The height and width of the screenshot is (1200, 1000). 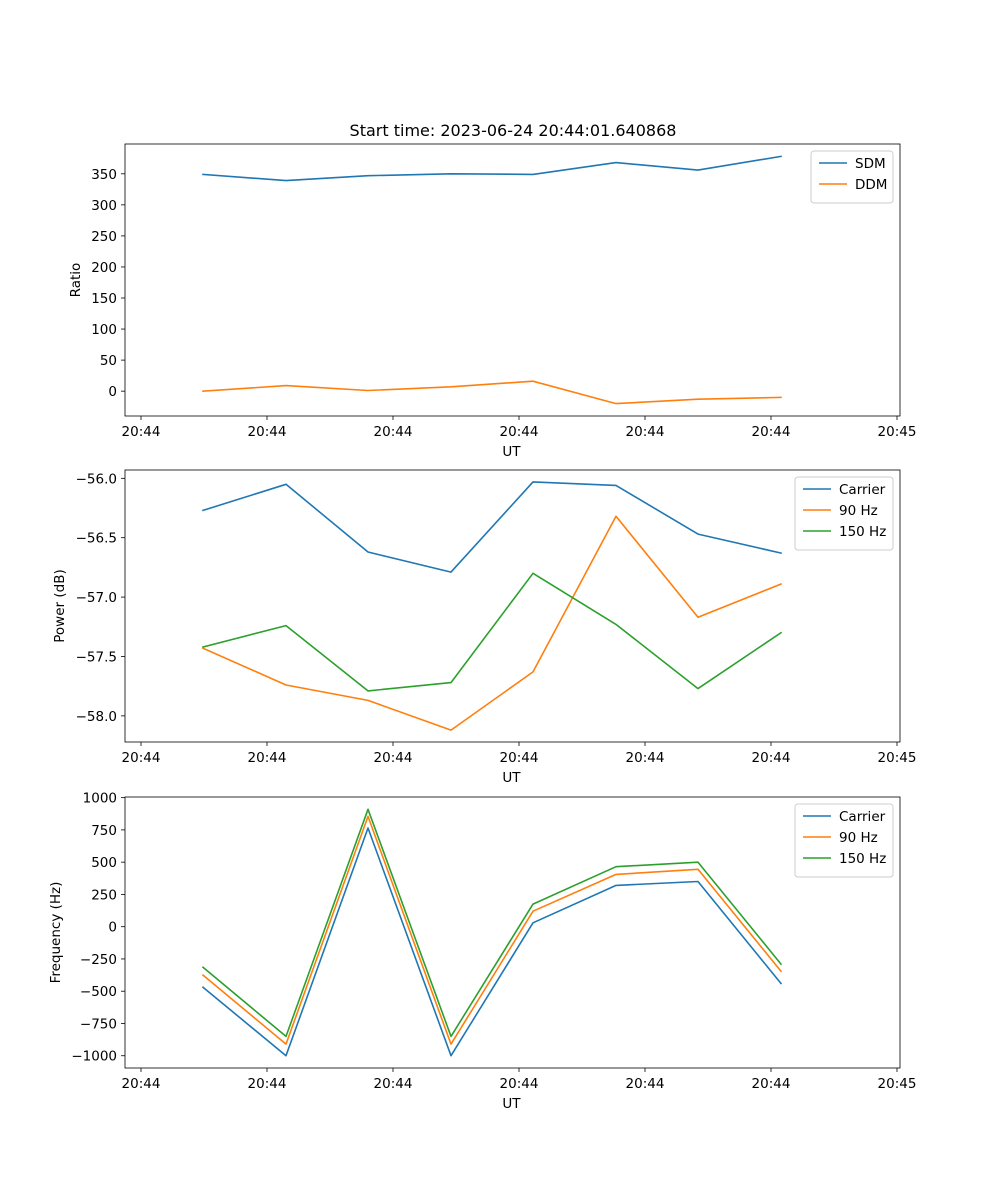 What do you see at coordinates (96, 657) in the screenshot?
I see `power-y-tick-label: −57.5` at bounding box center [96, 657].